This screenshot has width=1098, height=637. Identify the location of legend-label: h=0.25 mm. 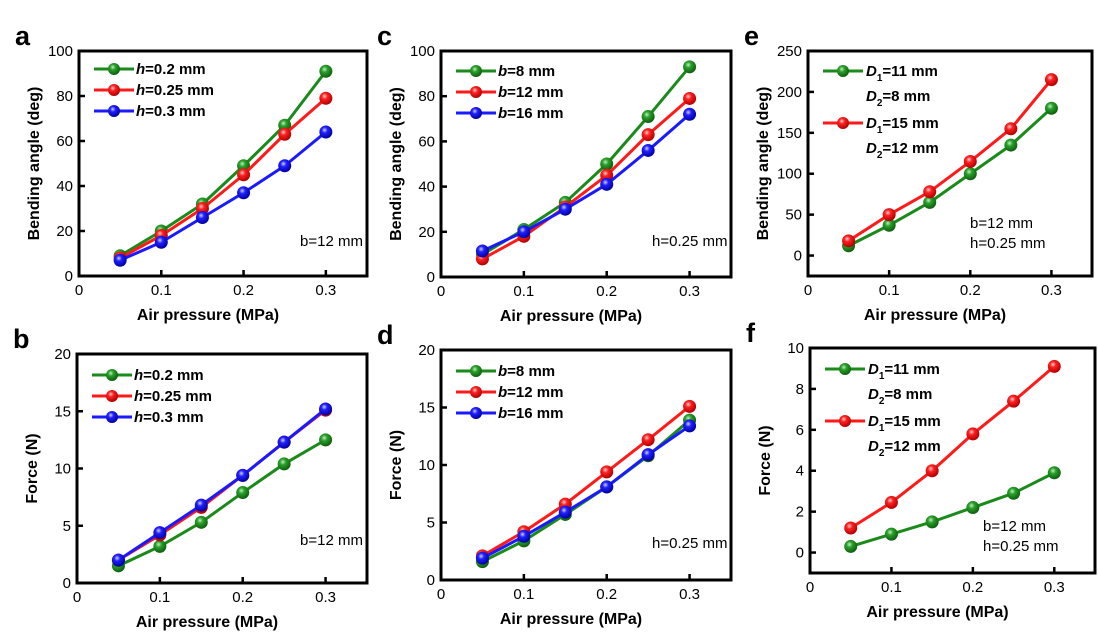
(175, 90).